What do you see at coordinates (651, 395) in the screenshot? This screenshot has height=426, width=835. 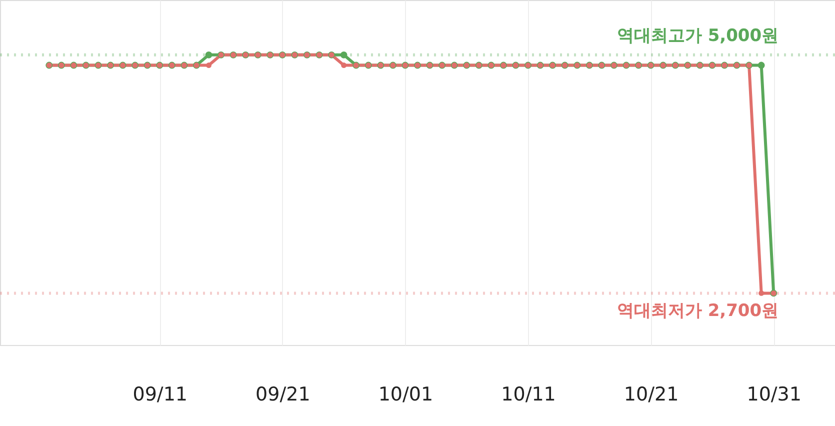 I see `x-tick-label: 10/21` at bounding box center [651, 395].